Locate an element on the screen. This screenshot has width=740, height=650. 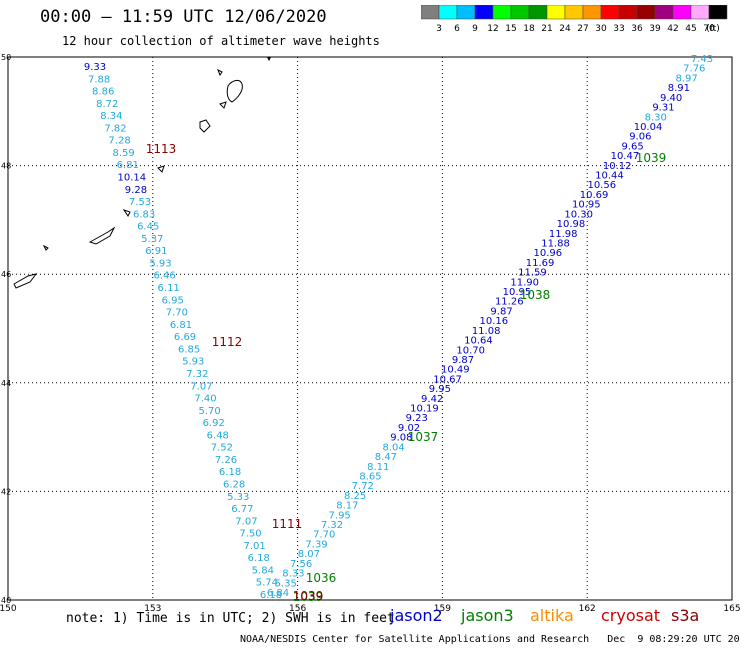
swh-value: 10.44 is located at coordinates (609, 176).